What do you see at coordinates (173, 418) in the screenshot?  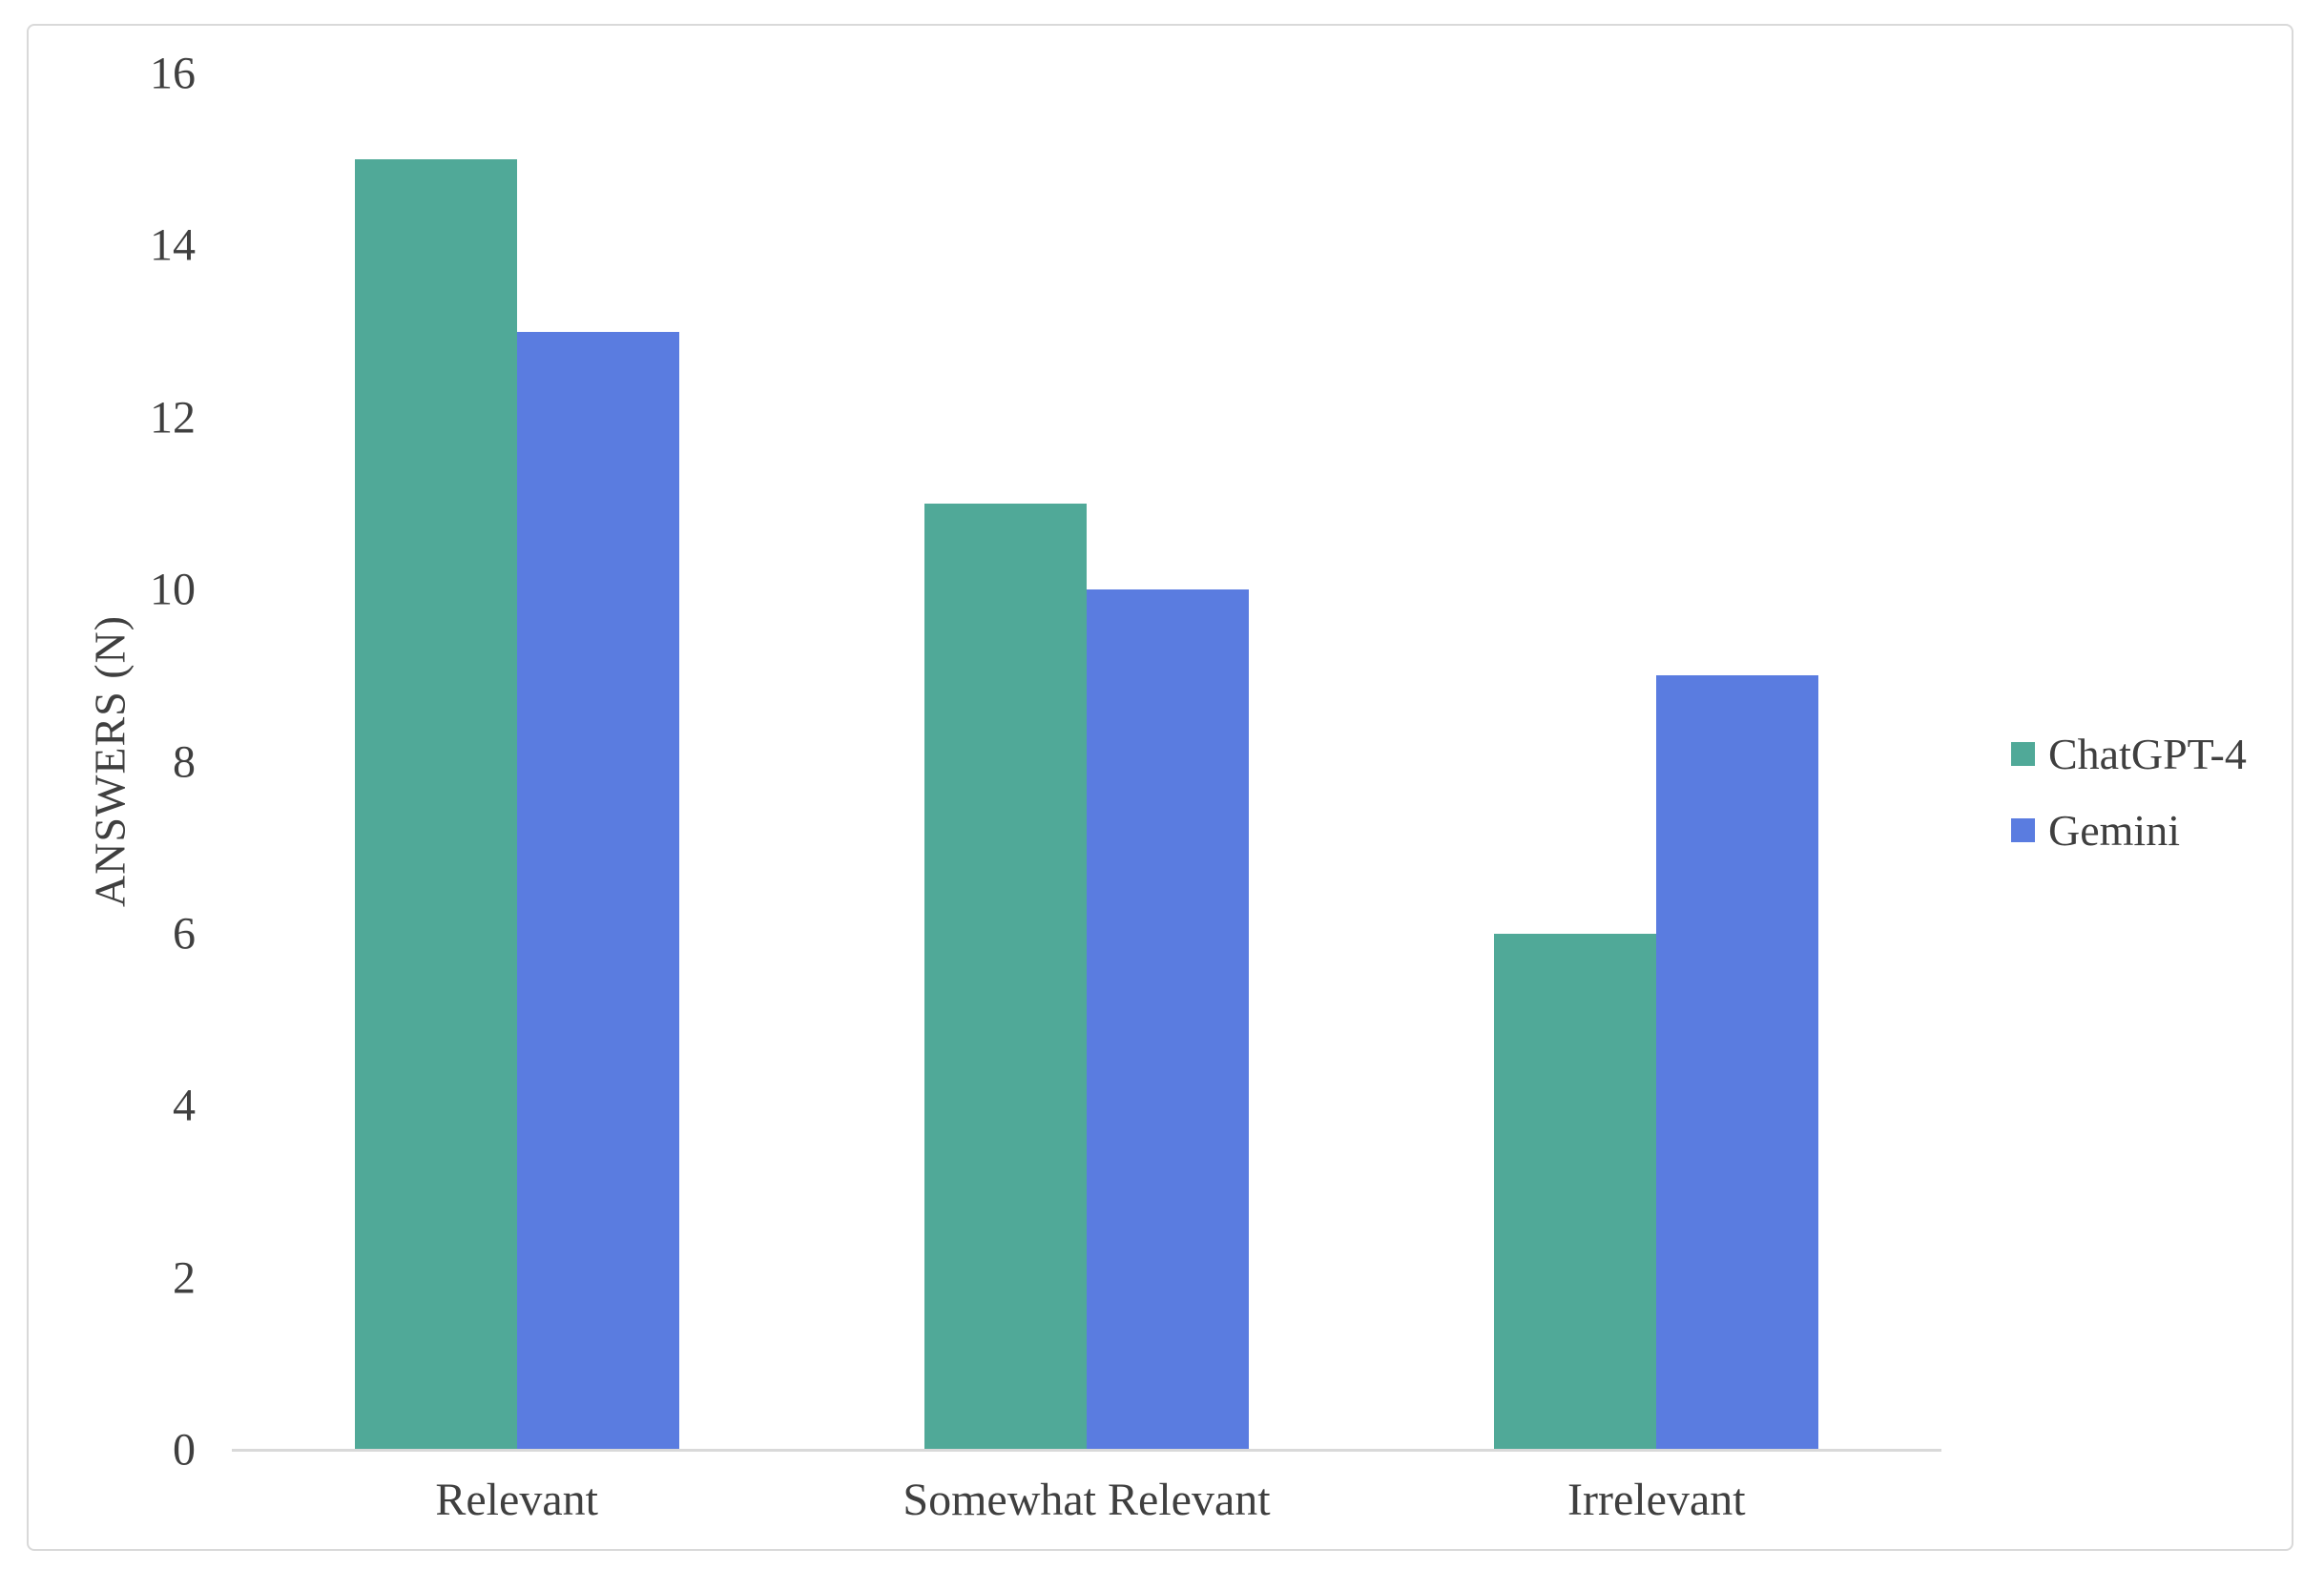 I see `y-tick-label-12: 12` at bounding box center [173, 418].